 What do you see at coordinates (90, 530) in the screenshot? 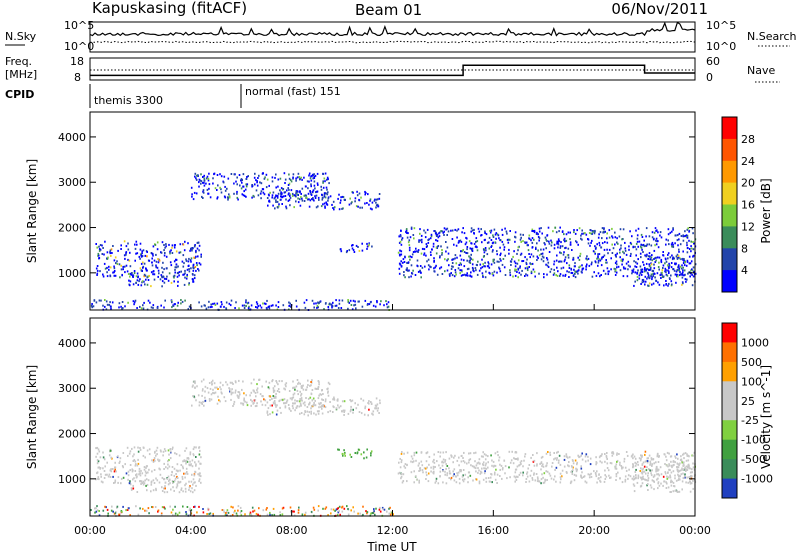
I see `x-tick-label: 00:00` at bounding box center [90, 530].